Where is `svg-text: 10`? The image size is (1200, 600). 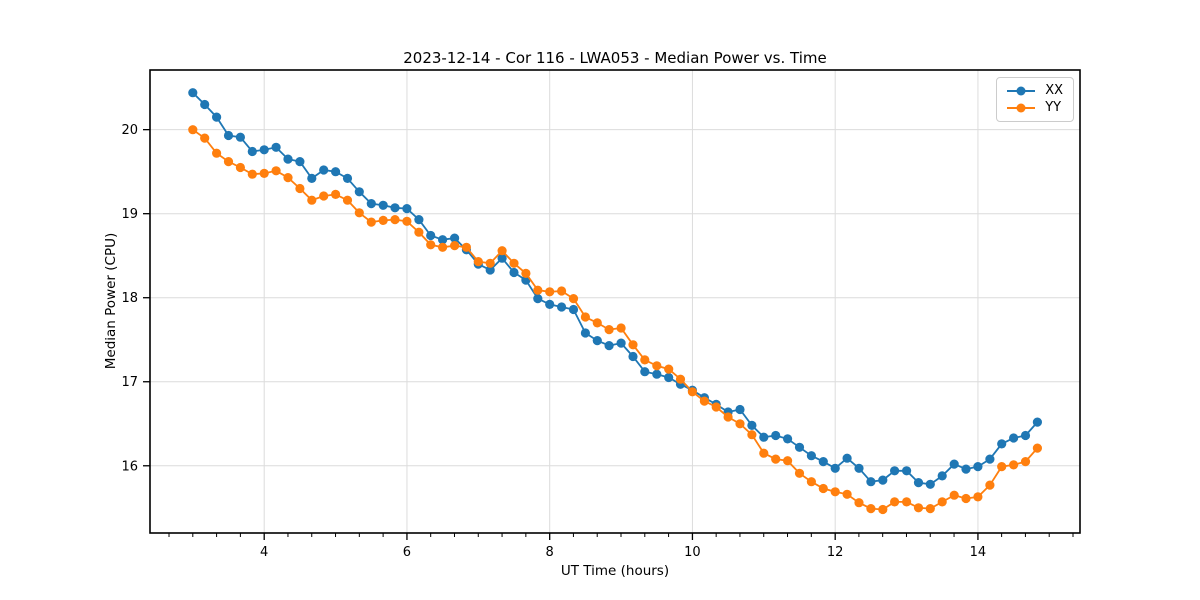
svg-text: 10 is located at coordinates (692, 552).